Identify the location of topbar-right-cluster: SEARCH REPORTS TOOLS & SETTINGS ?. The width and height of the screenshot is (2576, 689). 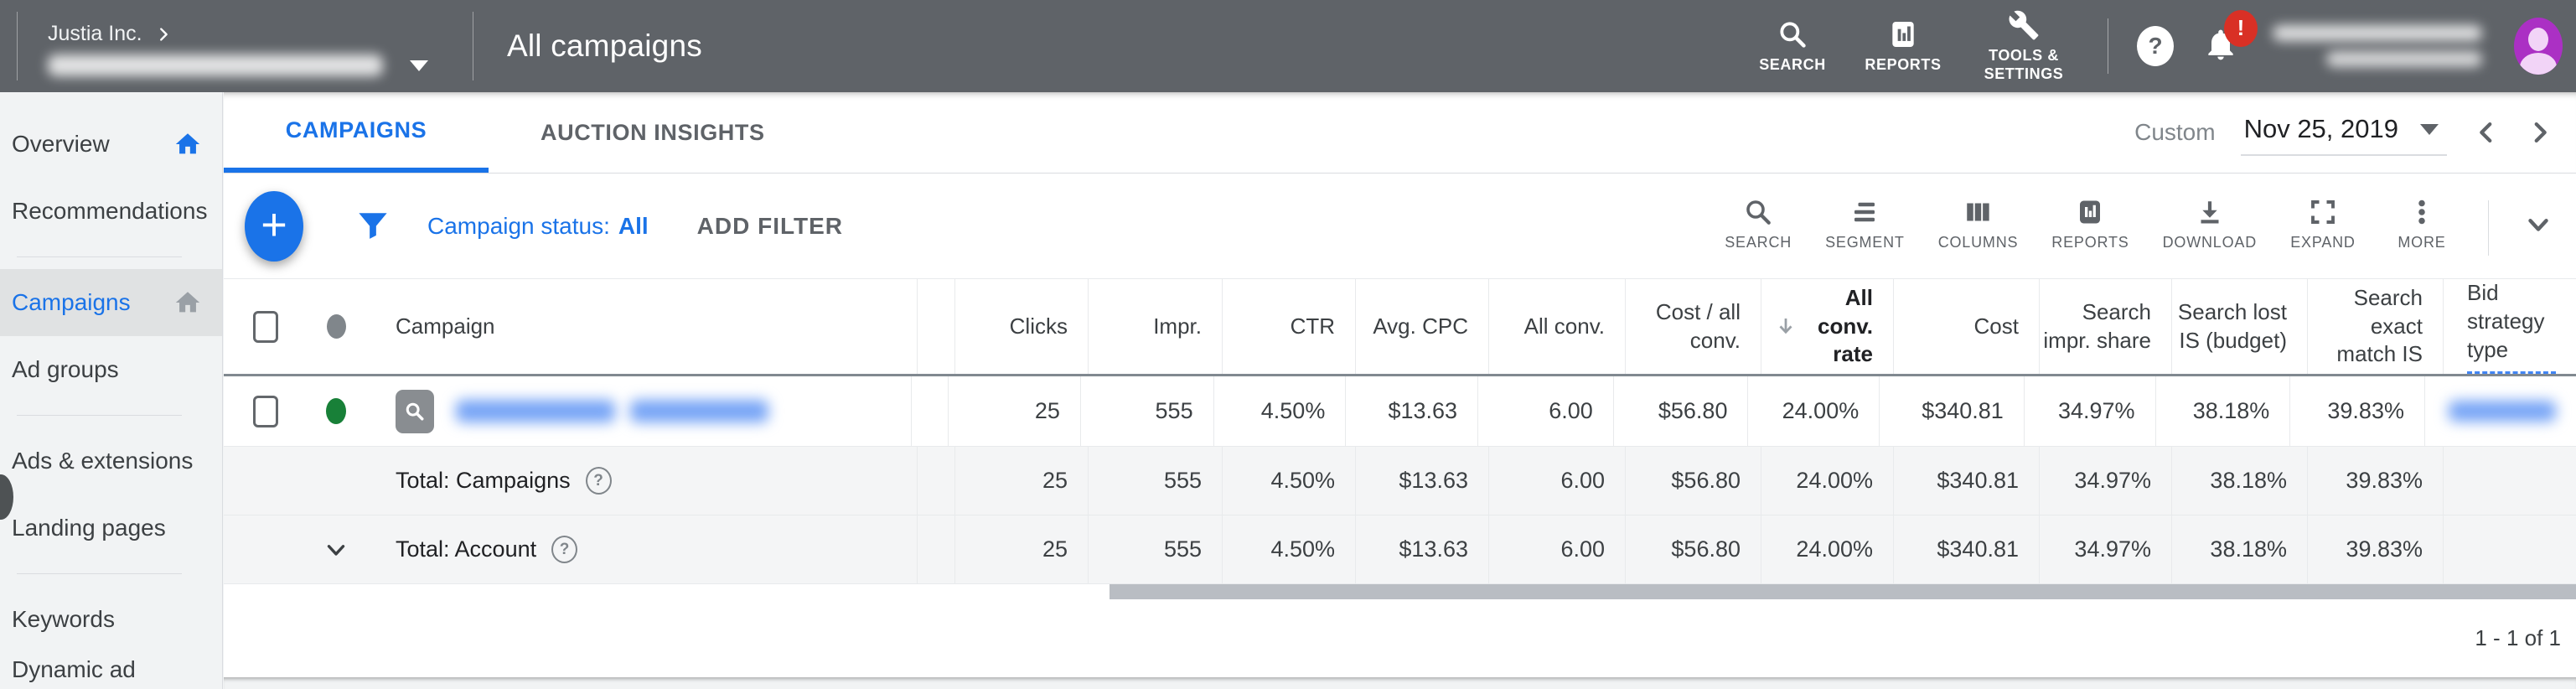
(2164, 46).